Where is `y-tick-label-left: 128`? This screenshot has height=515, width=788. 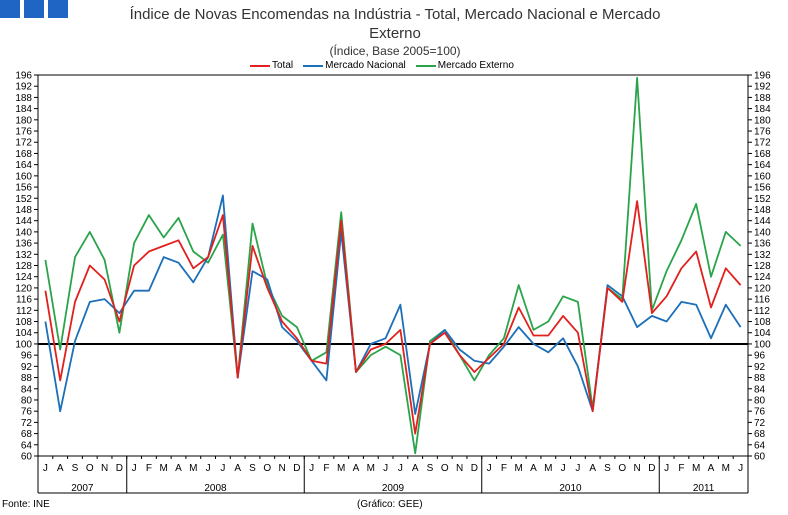 y-tick-label-left: 128 is located at coordinates (23, 266).